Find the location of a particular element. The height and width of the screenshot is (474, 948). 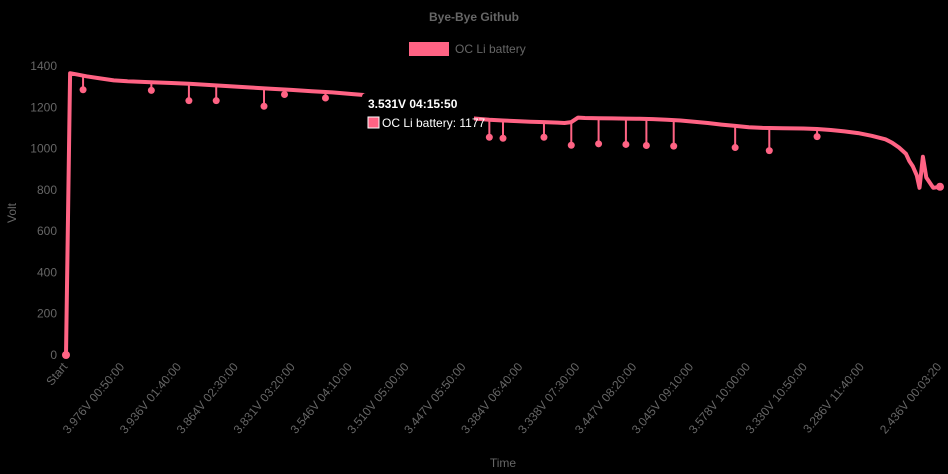

y-tick-label: 1200 is located at coordinates (43, 107).